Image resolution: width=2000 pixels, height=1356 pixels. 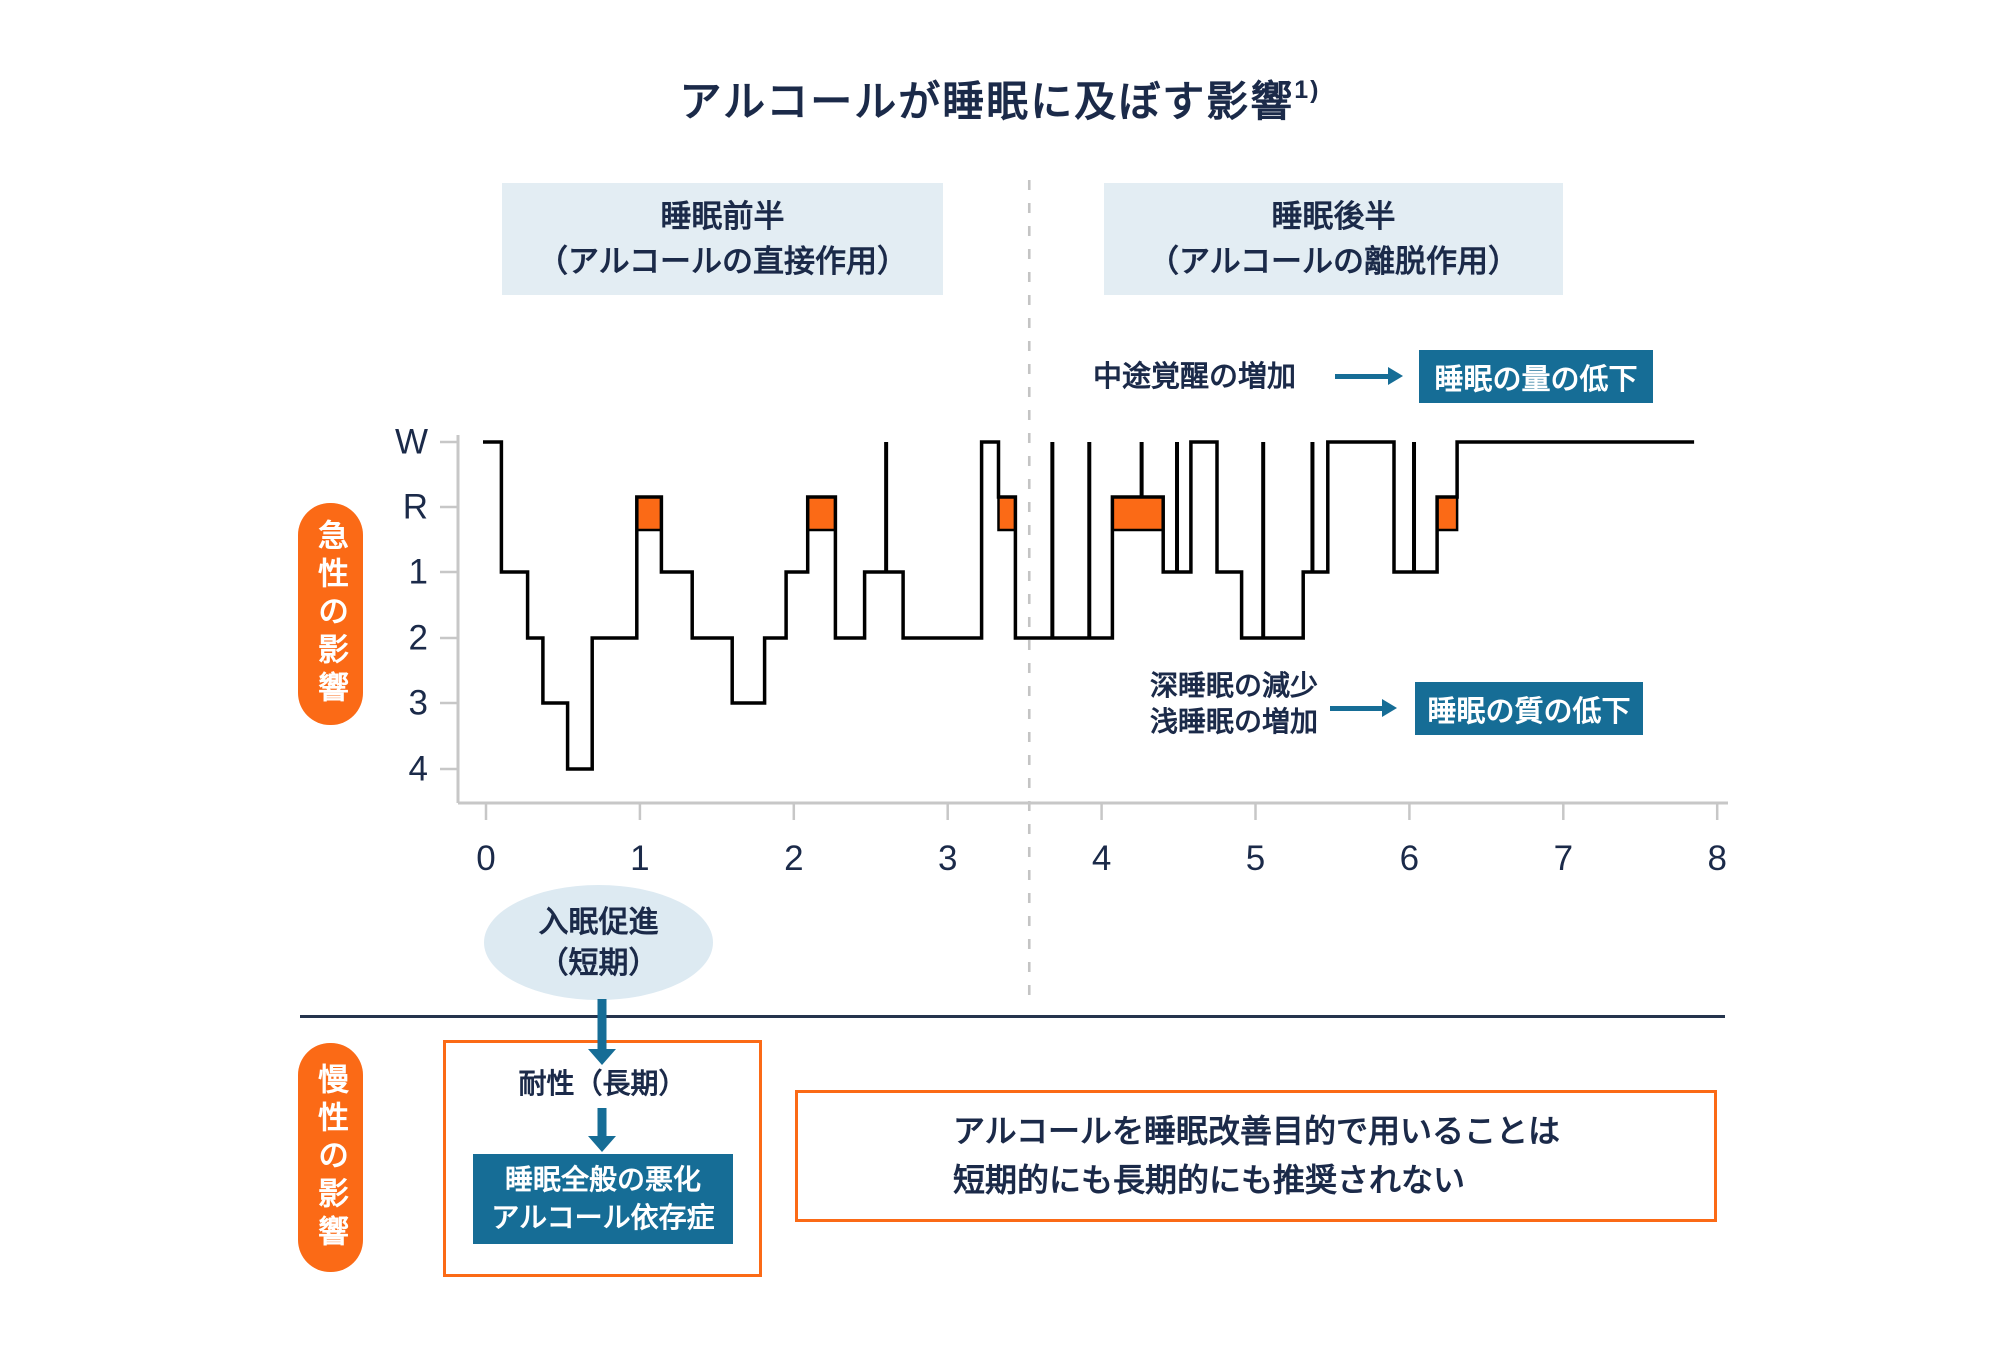 I want to click on wake-increase-label: 中途覚醒の増加, so click(x=1194, y=377).